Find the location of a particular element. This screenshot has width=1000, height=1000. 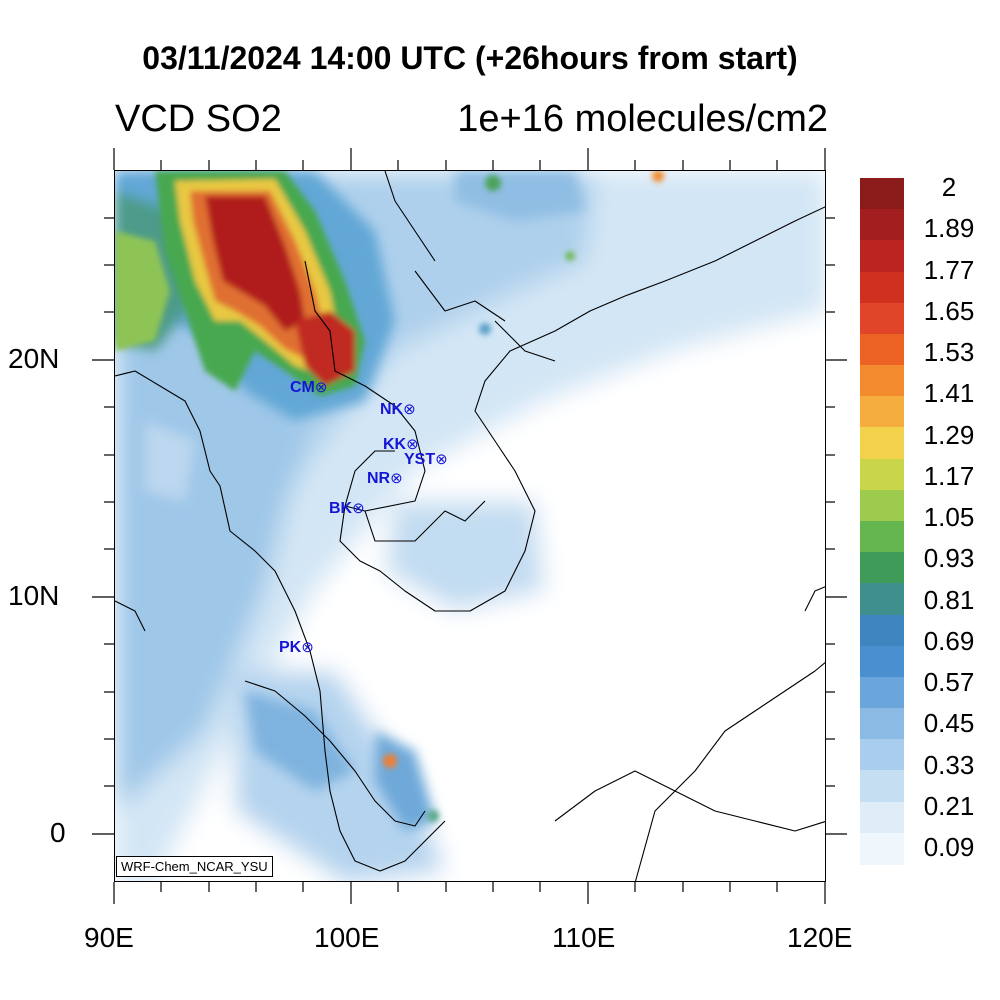

colorbar-label: 1.89 is located at coordinates (949, 228).